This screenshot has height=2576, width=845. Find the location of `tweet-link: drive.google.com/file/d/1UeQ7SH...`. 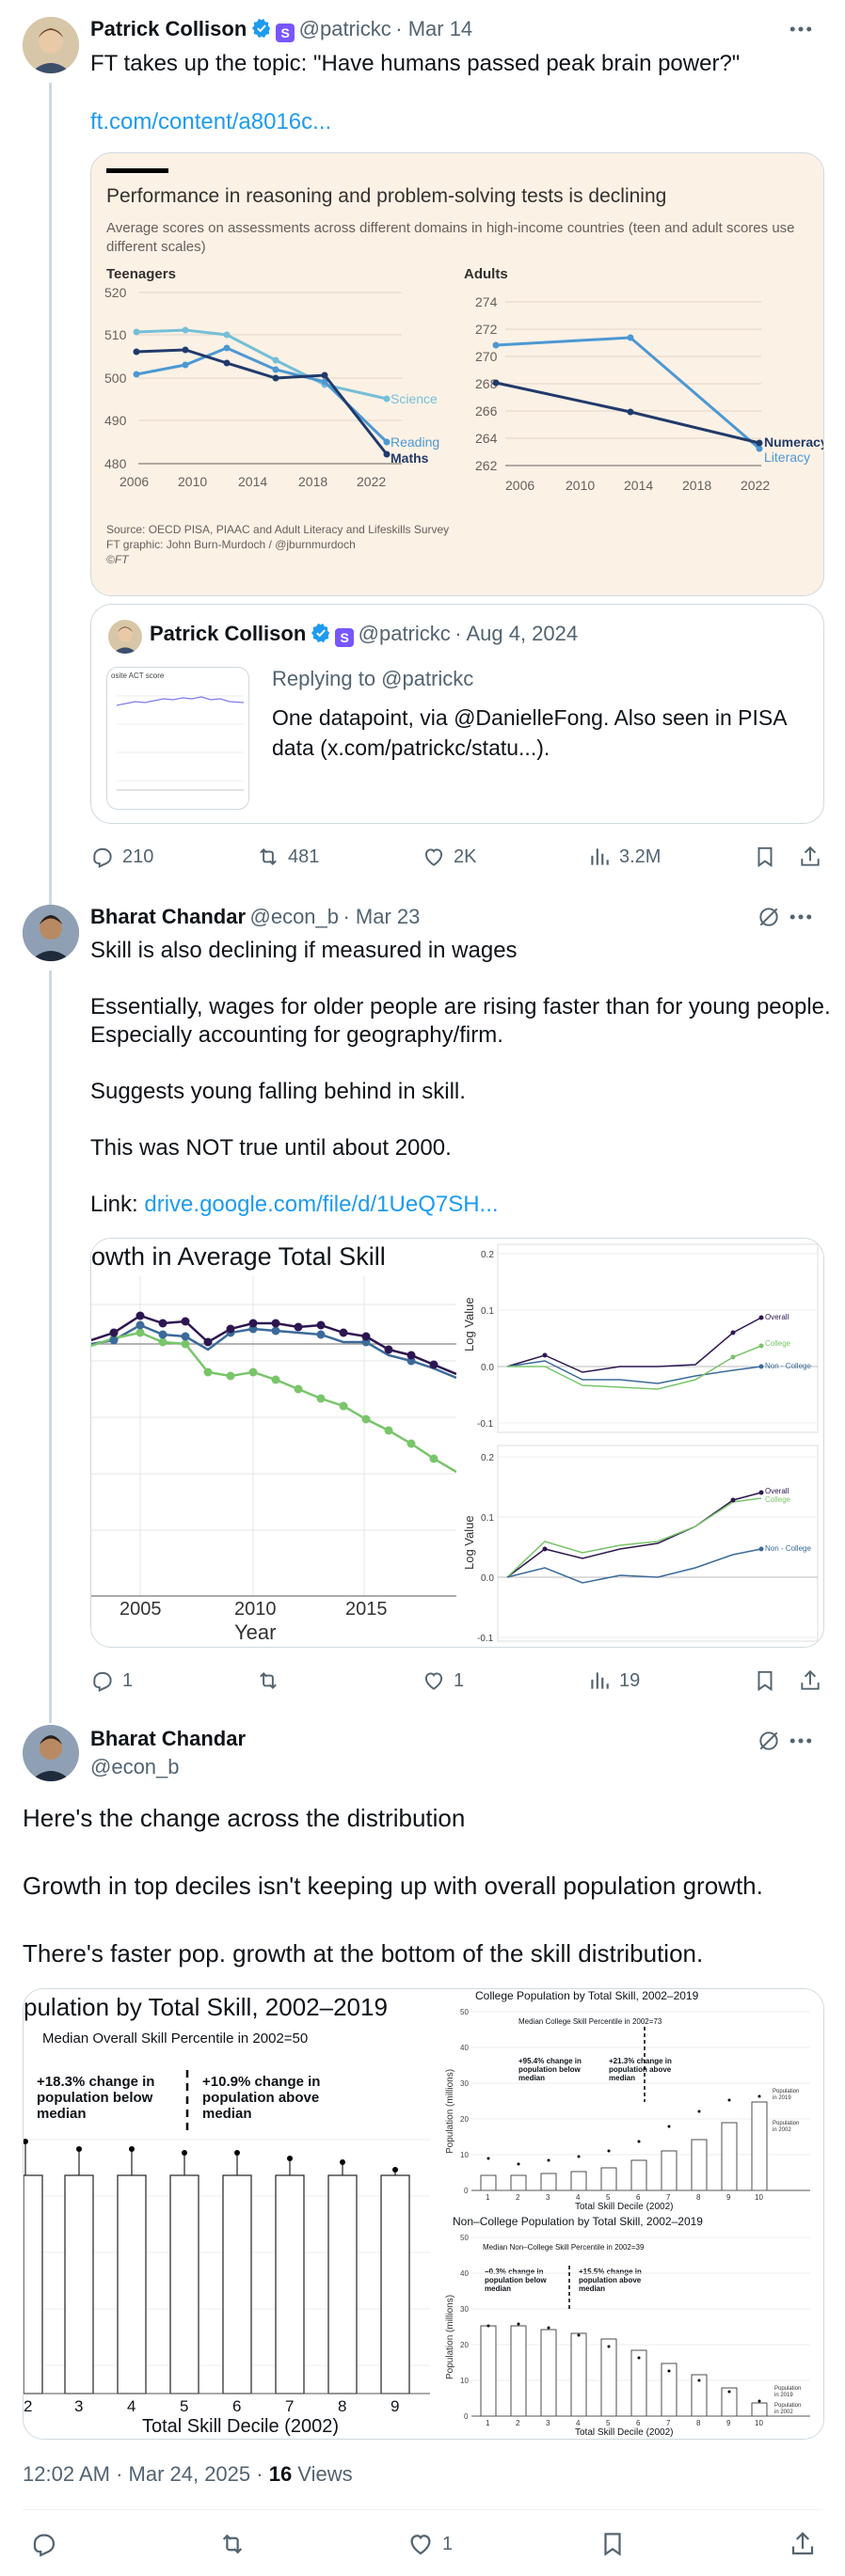

tweet-link: drive.google.com/file/d/1UeQ7SH... is located at coordinates (321, 1204).